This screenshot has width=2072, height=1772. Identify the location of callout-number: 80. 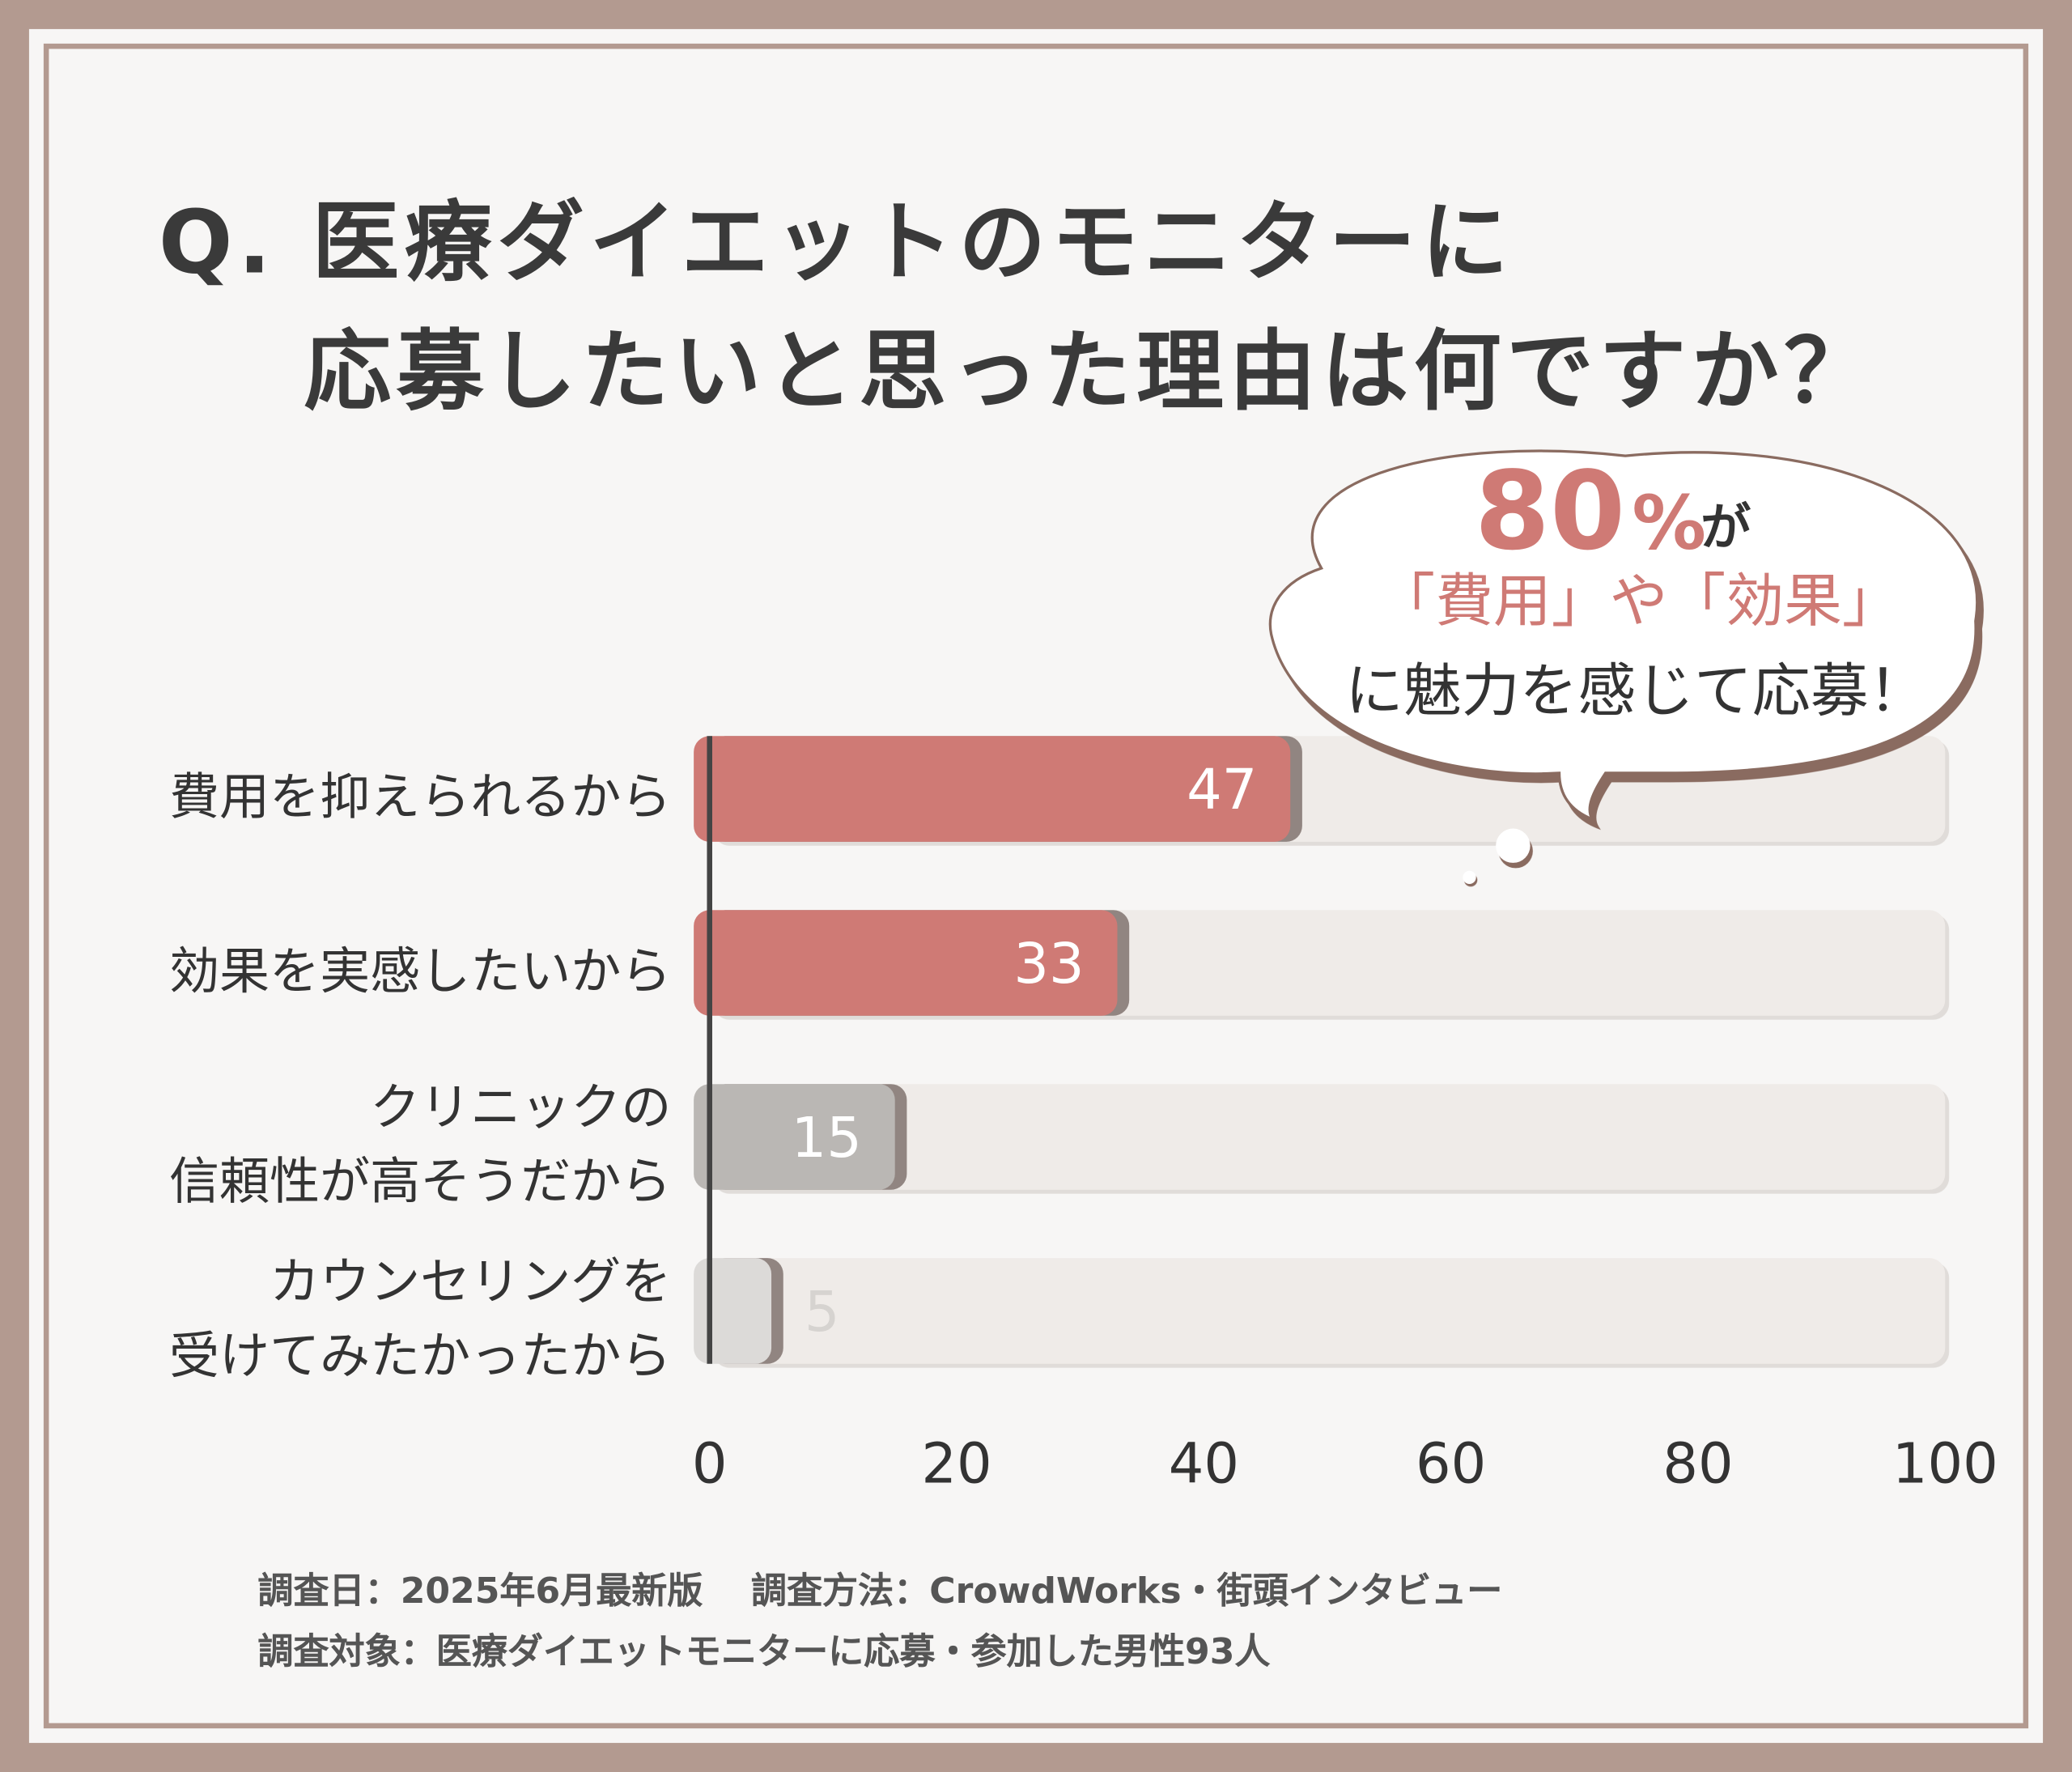
(1550, 511).